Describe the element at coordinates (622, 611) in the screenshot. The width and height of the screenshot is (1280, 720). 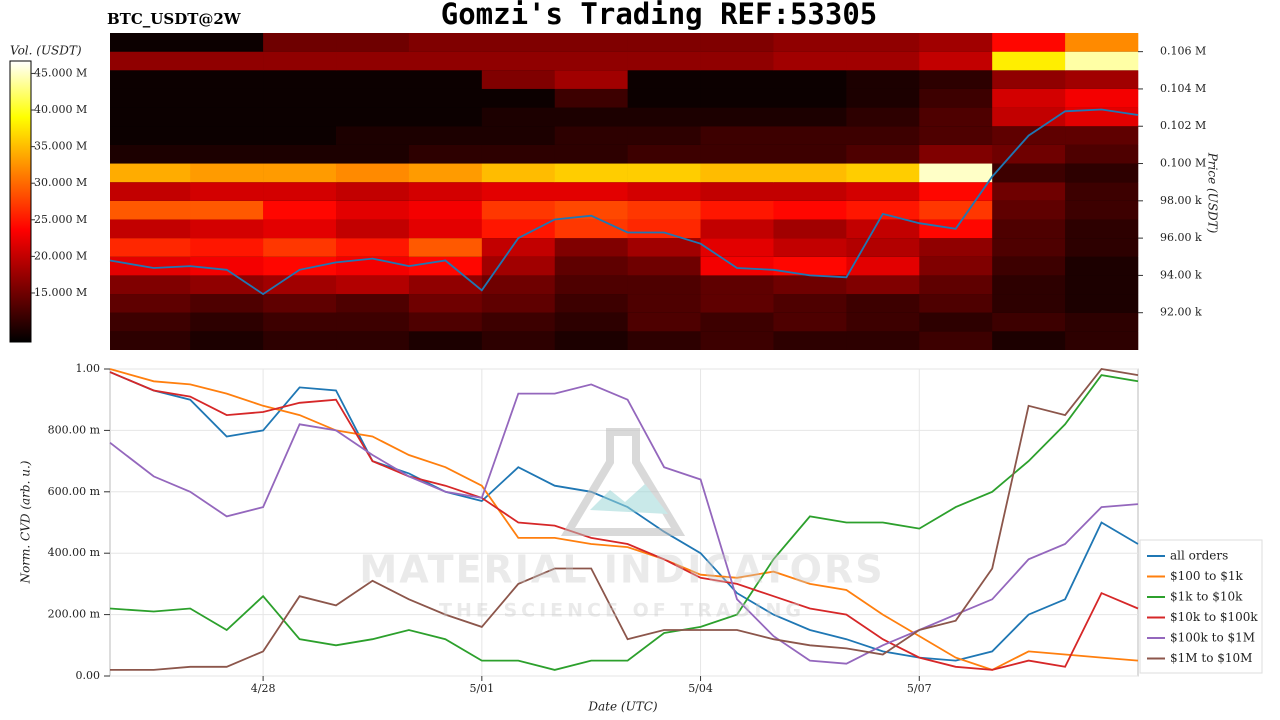
I see `watermark-subtitle: THE SCIENCE OF TRADING` at that location.